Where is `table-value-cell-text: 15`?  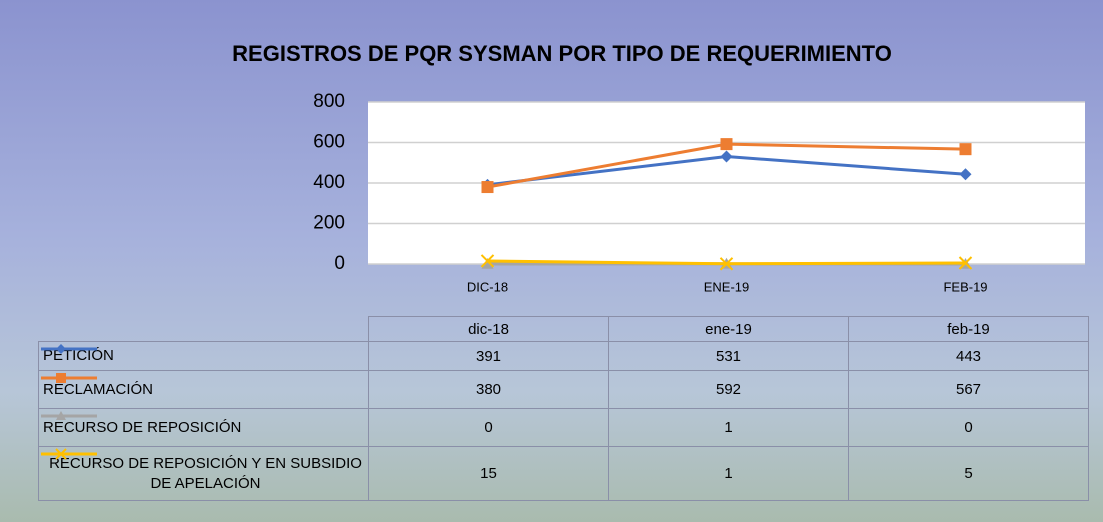 table-value-cell-text: 15 is located at coordinates (488, 473).